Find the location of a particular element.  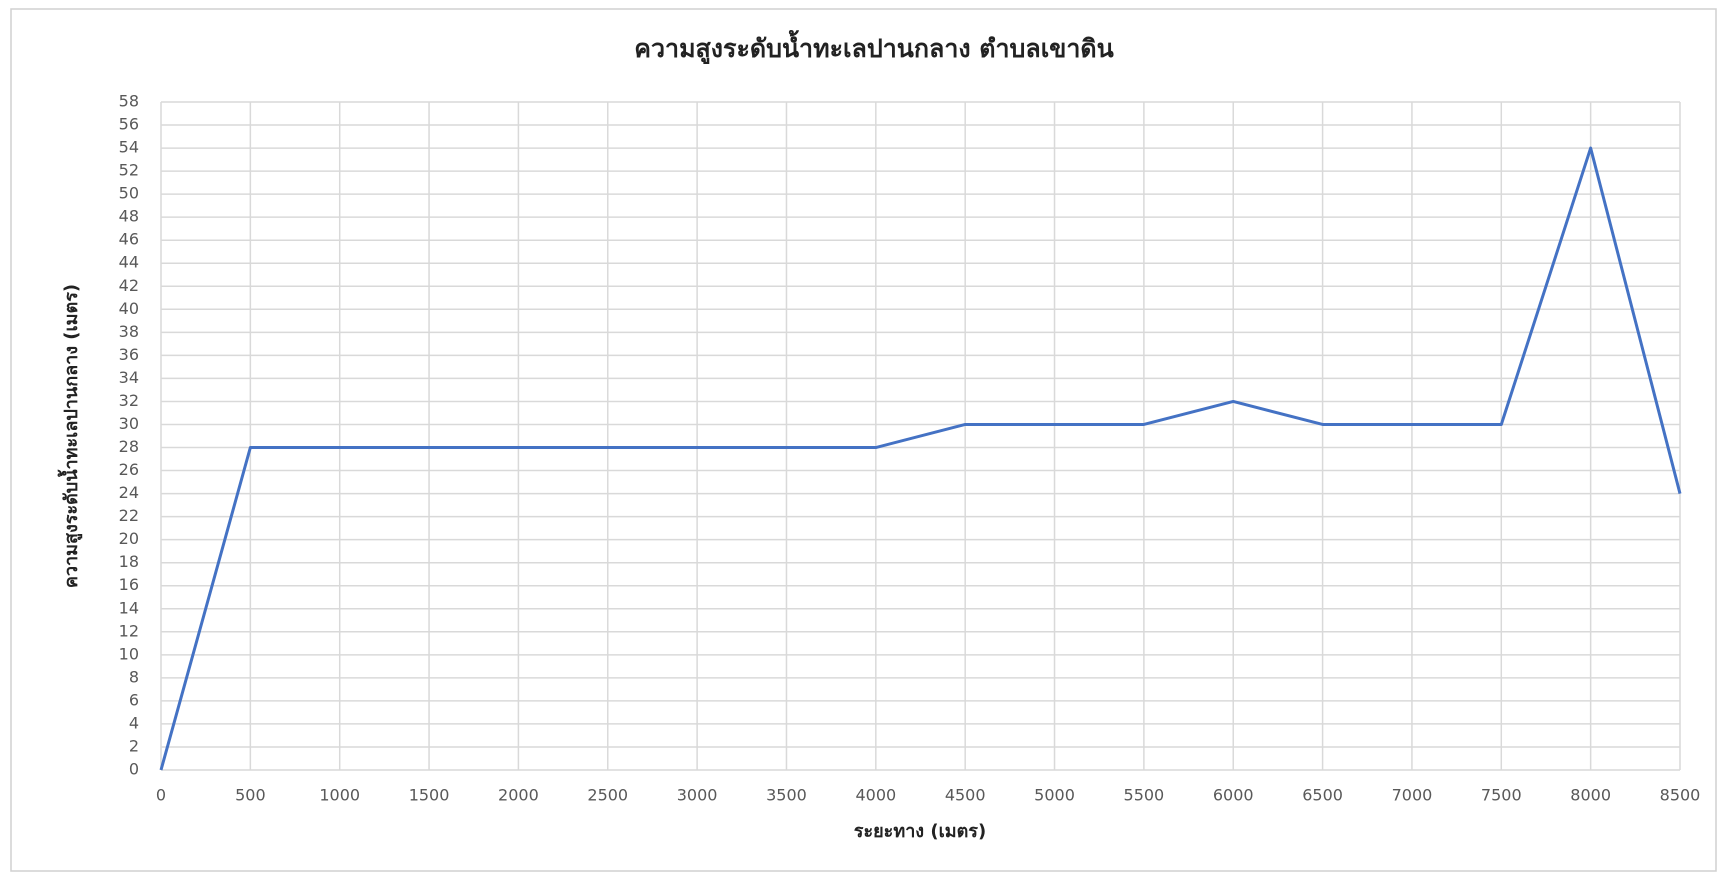

y-tick-label: 16 is located at coordinates (129, 584).